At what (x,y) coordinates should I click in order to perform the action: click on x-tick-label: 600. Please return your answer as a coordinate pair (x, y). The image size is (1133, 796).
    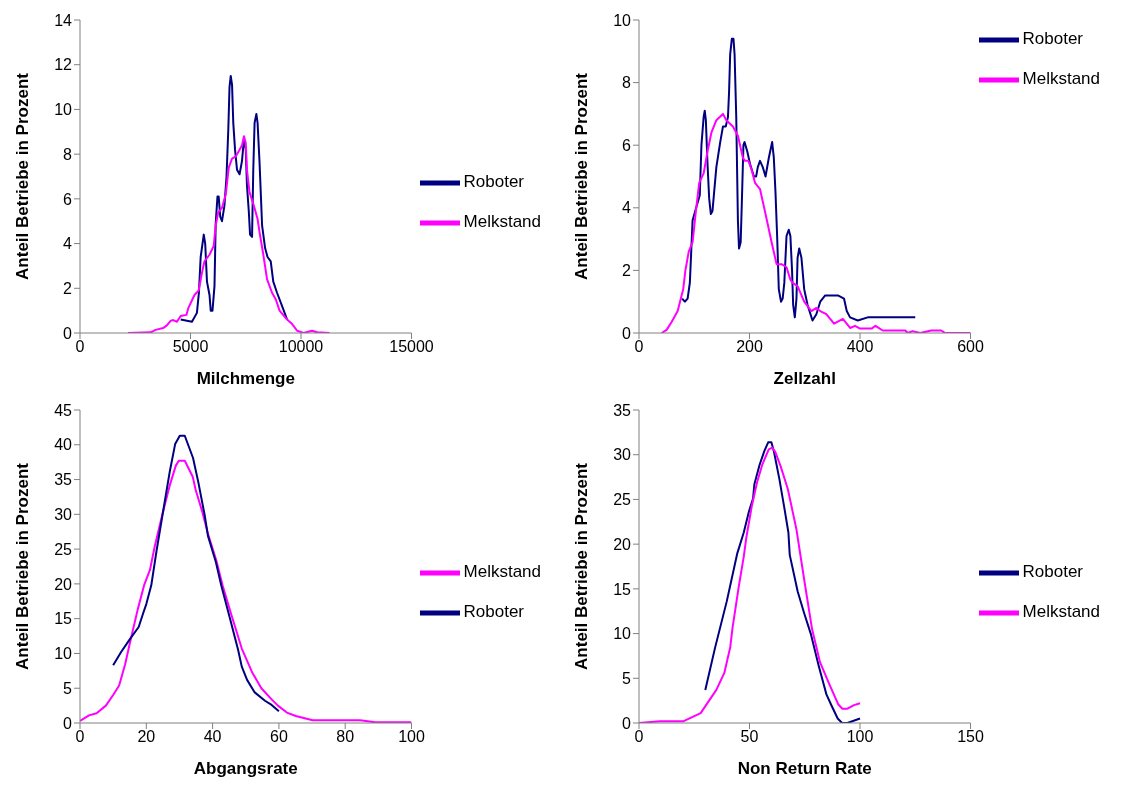
    Looking at the image, I should click on (970, 347).